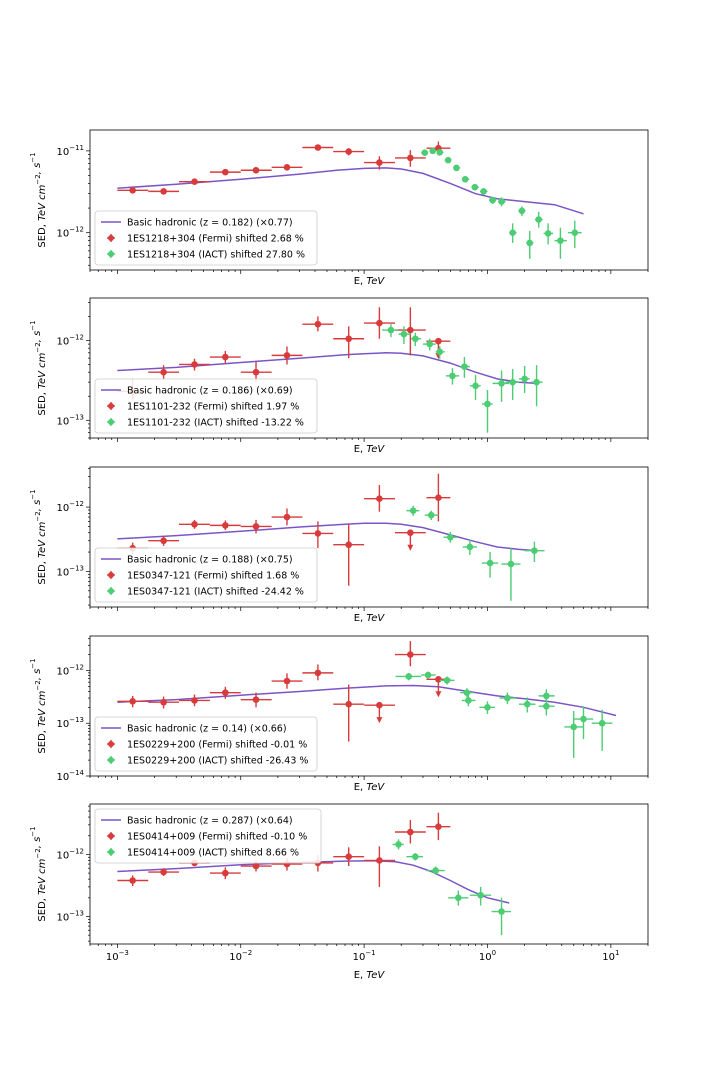 The image size is (720, 1080). Describe the element at coordinates (370, 449) in the screenshot. I see `x-axis-label: E, TeV` at that location.